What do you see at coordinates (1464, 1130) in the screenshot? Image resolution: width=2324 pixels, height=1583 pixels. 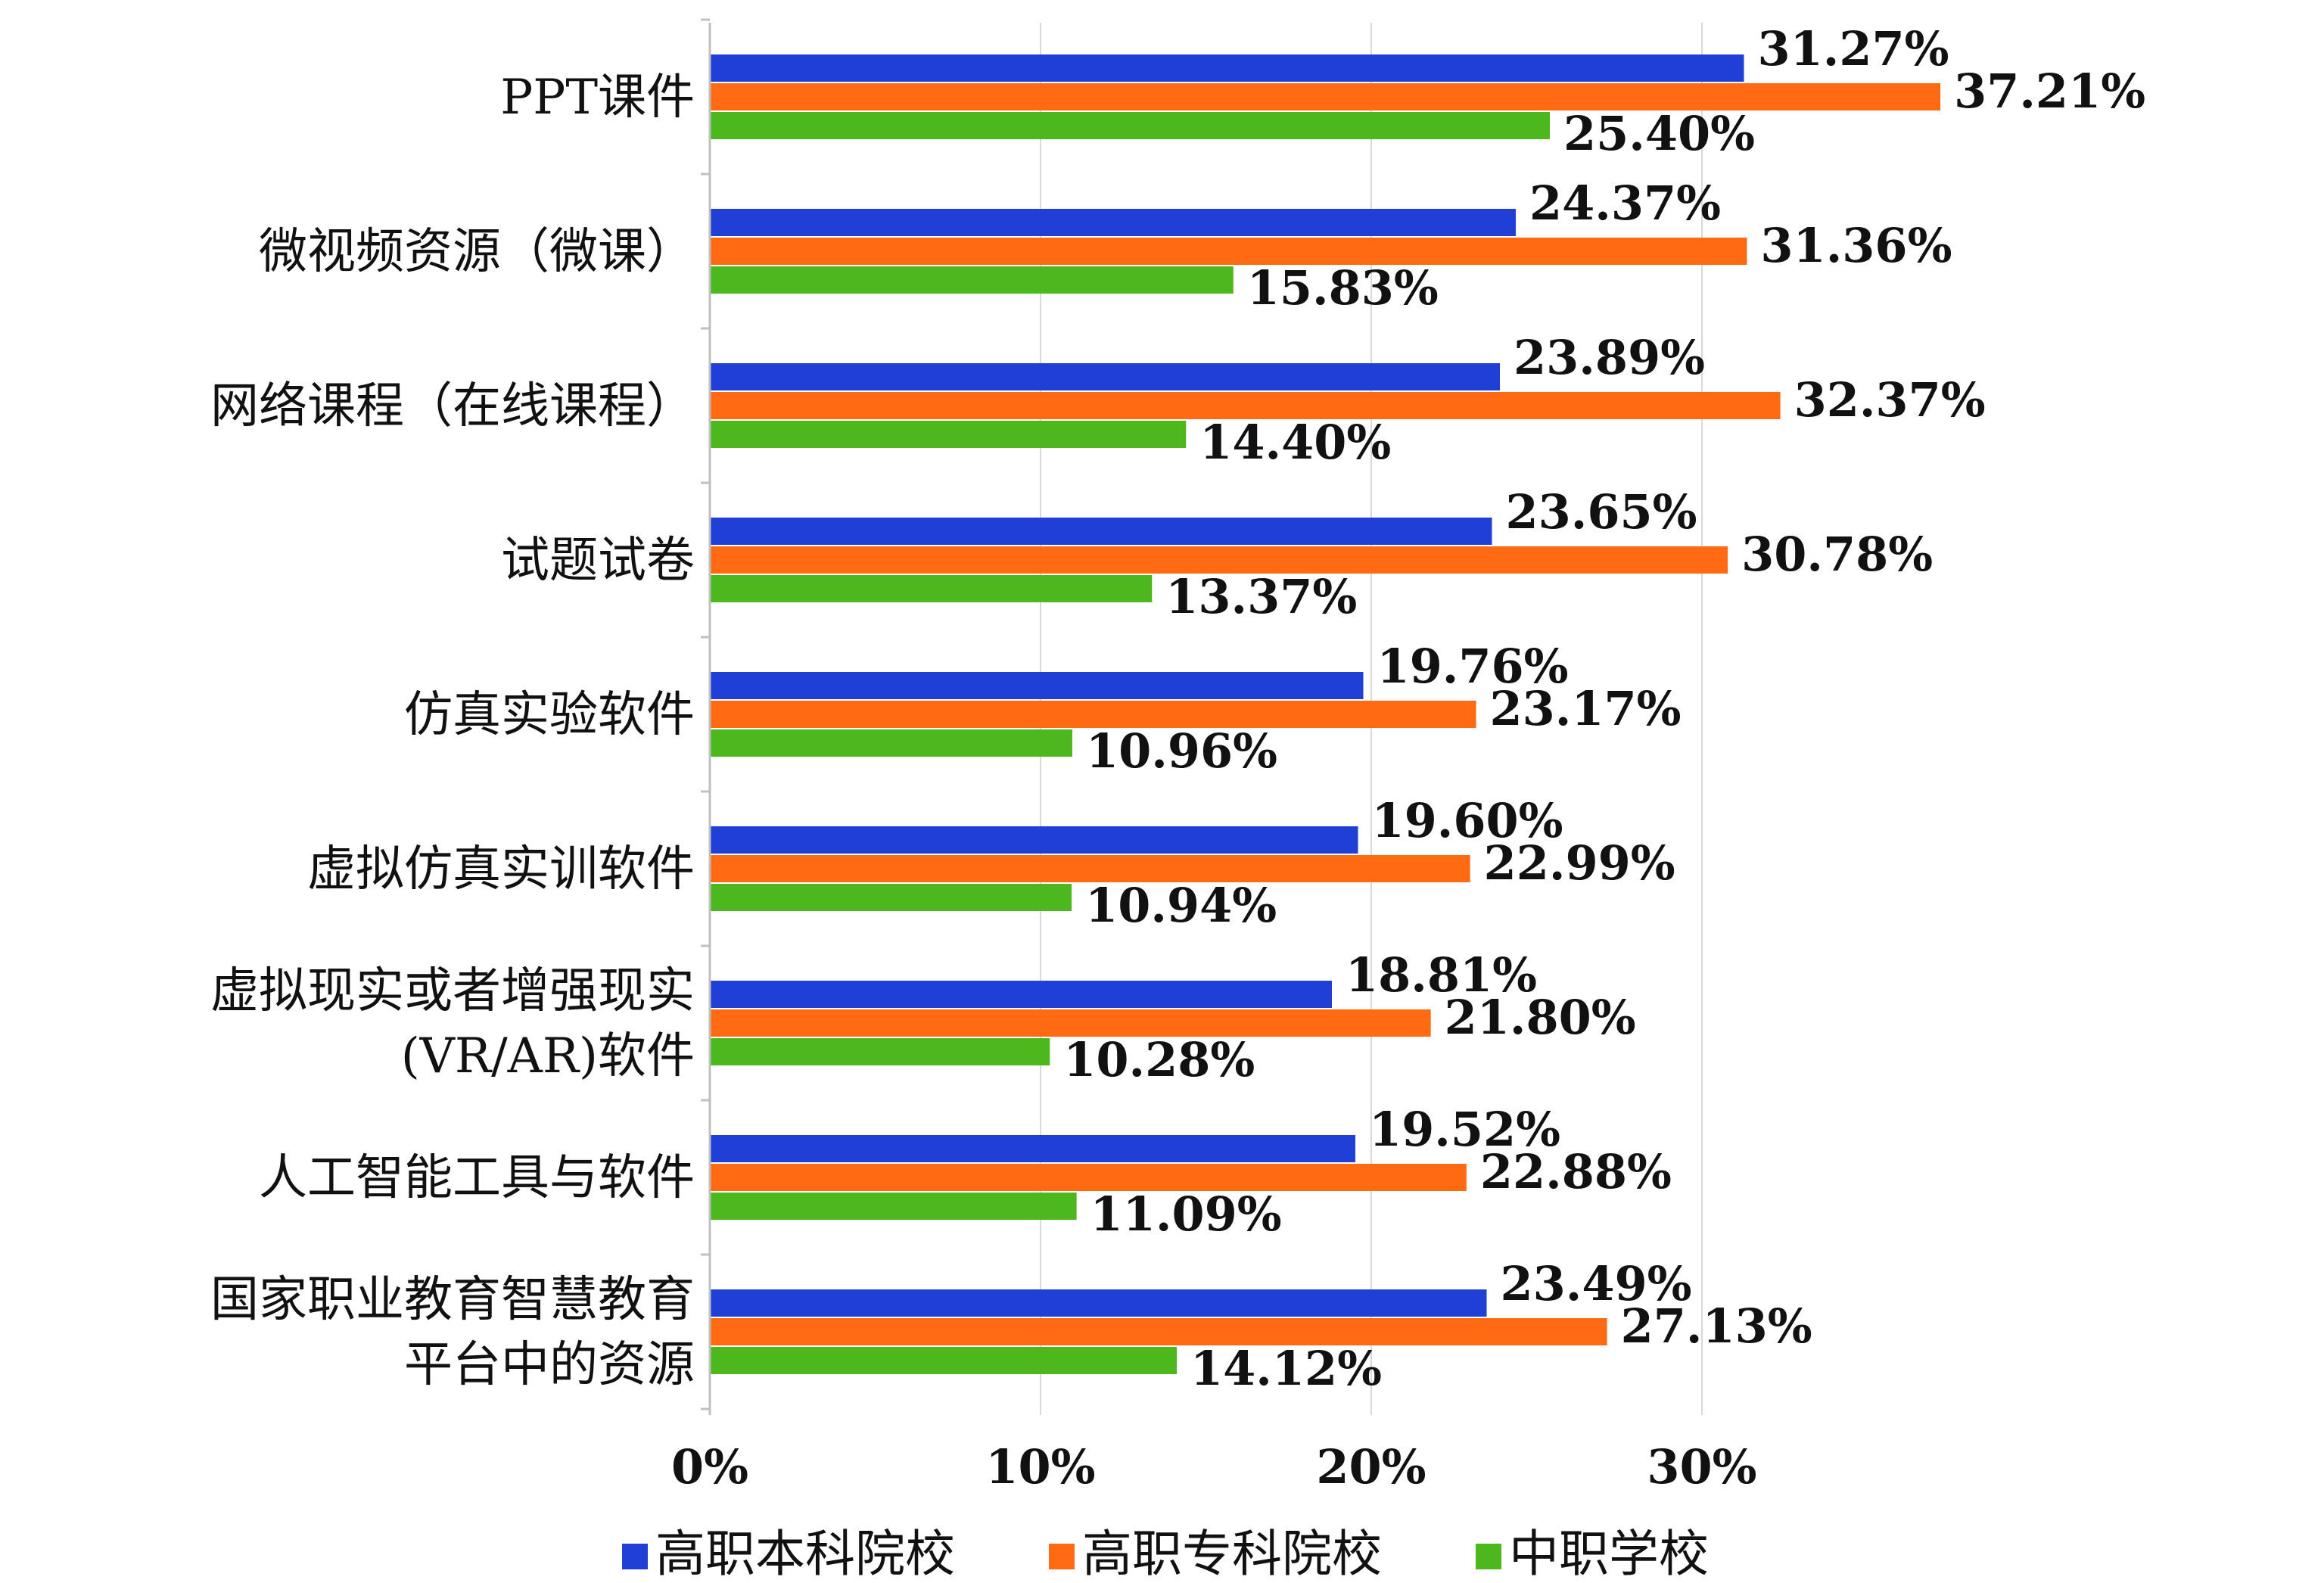 I see `data-label: 19.52%` at bounding box center [1464, 1130].